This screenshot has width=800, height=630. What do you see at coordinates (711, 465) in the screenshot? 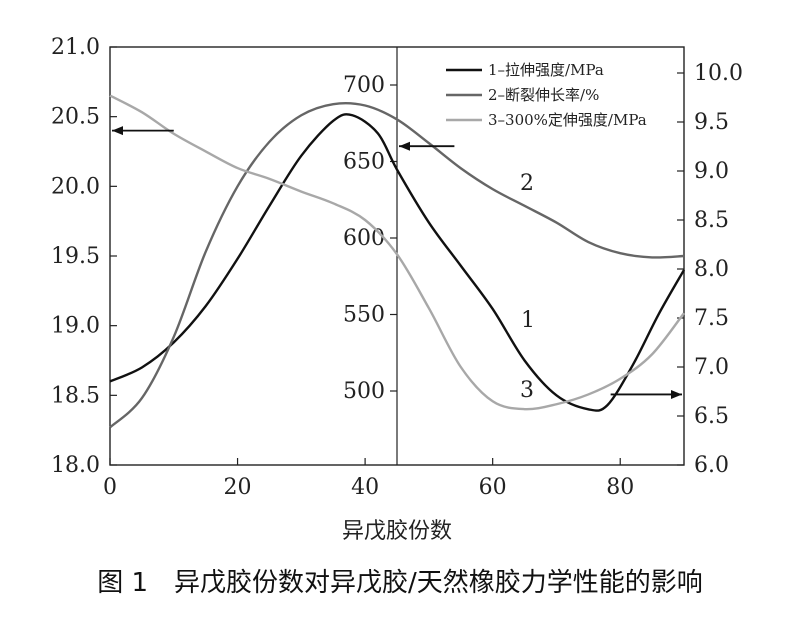
I see `right-tick-label: 6.0` at bounding box center [711, 465].